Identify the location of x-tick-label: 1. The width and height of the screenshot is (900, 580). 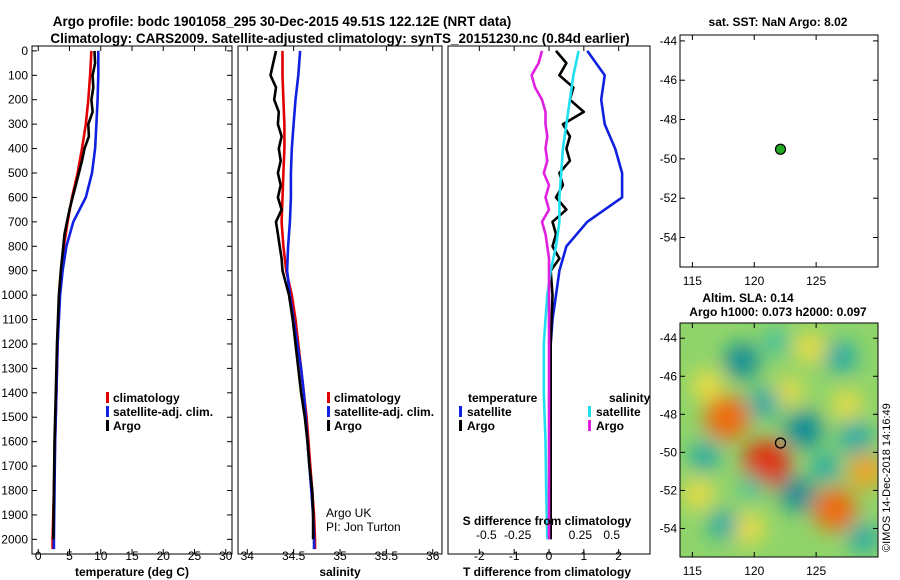
(583, 556).